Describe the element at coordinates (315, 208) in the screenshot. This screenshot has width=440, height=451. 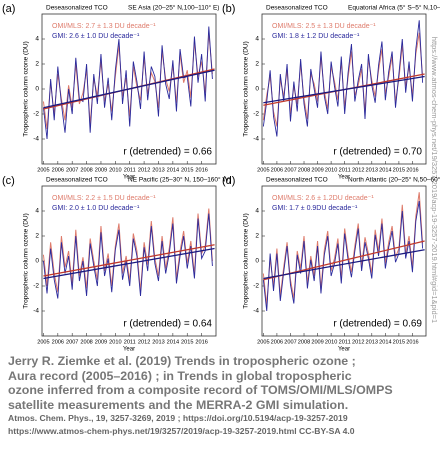
I see `legend-entry: GMI: 1.7 ± 0.9DU decade⁻¹` at that location.